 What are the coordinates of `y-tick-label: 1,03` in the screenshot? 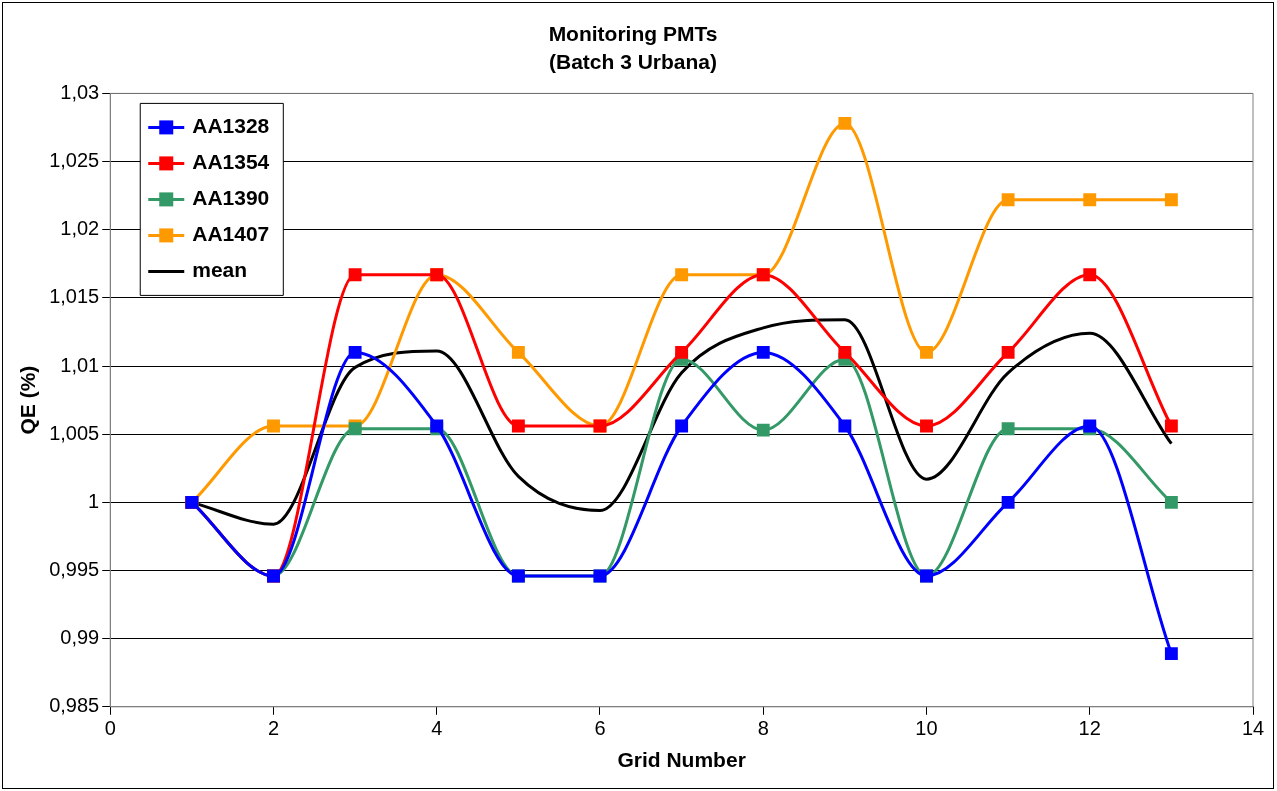 It's located at (80, 91).